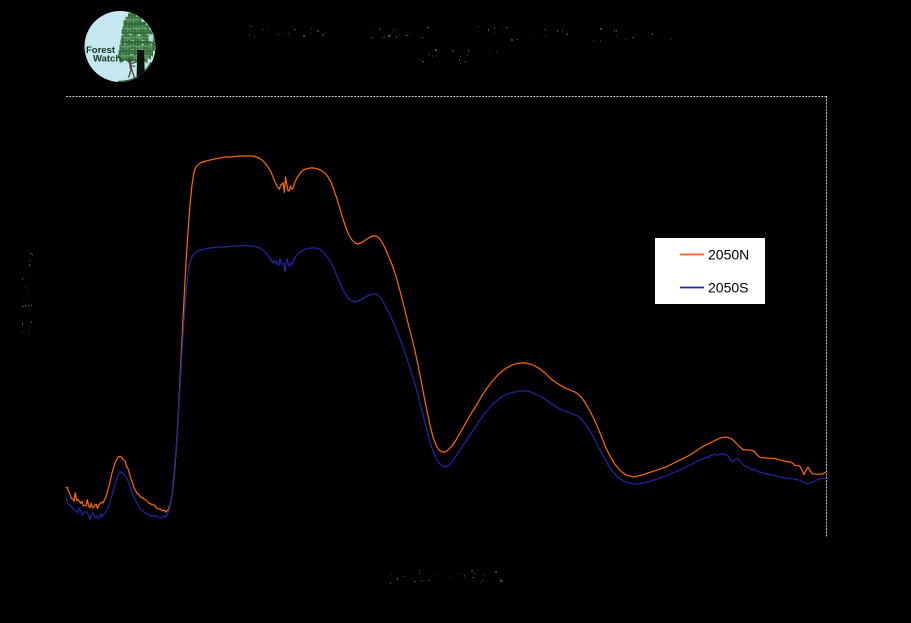  What do you see at coordinates (728, 255) in the screenshot?
I see `svg-text: 2050N` at bounding box center [728, 255].